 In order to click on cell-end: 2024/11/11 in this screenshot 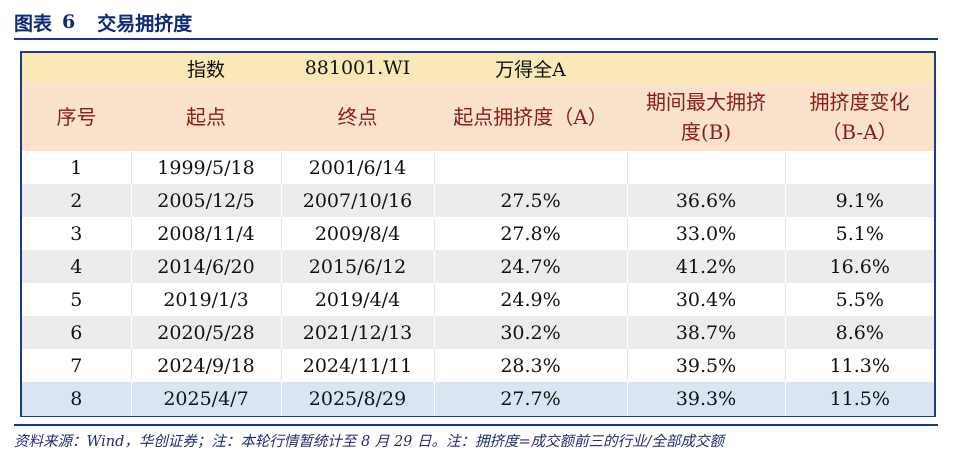, I will do `click(358, 365)`.